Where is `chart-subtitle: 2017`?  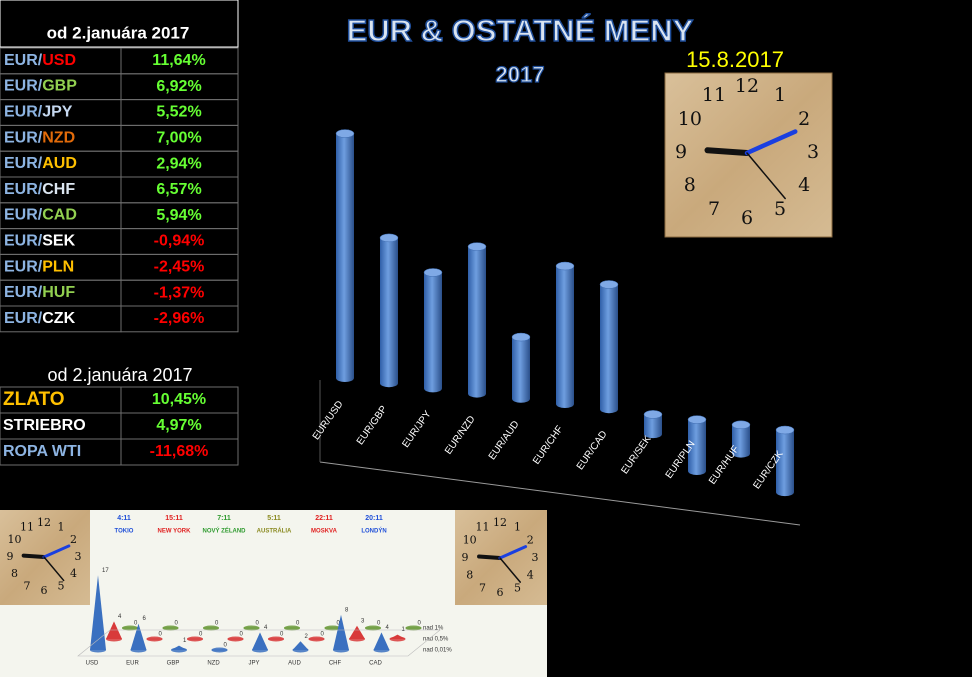 chart-subtitle: 2017 is located at coordinates (520, 74).